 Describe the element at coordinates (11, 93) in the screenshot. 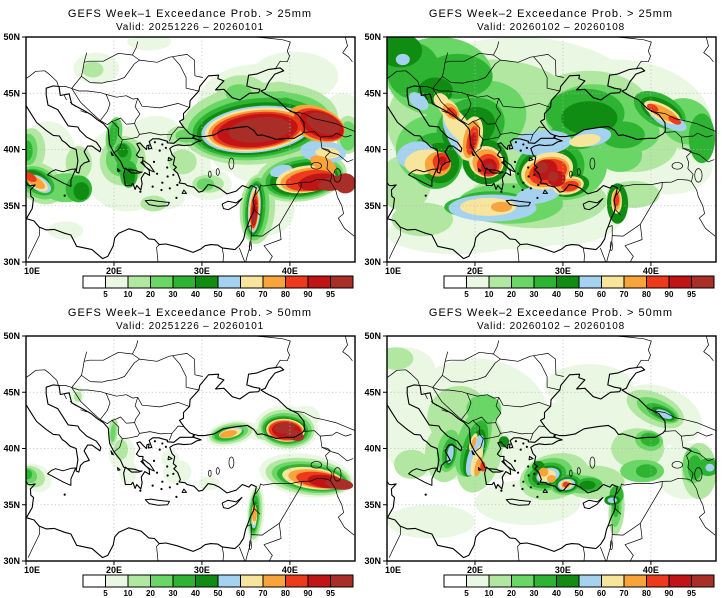

I see `lat-axis-label: 45N` at that location.